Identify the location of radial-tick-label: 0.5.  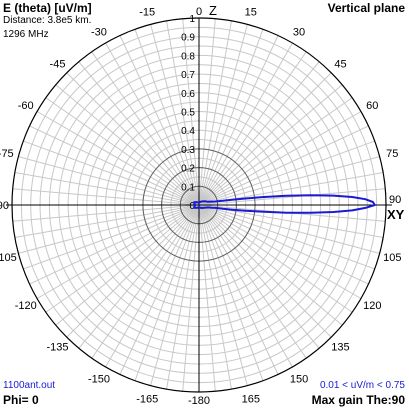
(188, 113).